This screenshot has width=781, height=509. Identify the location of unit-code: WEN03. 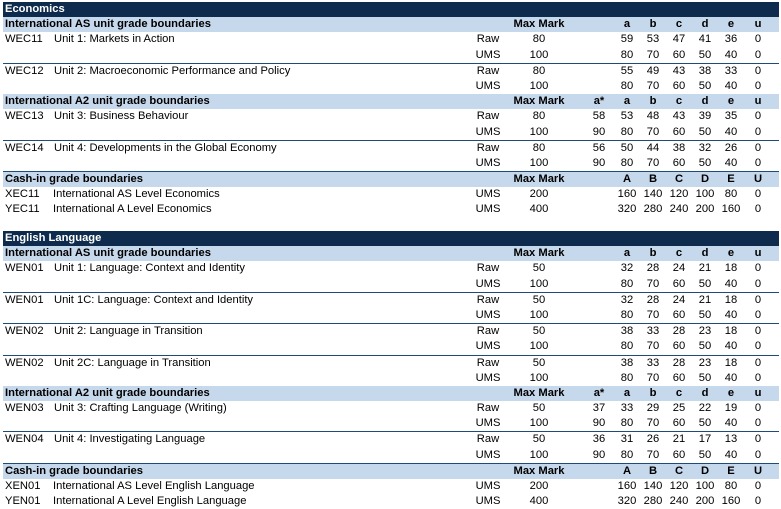
(24, 408).